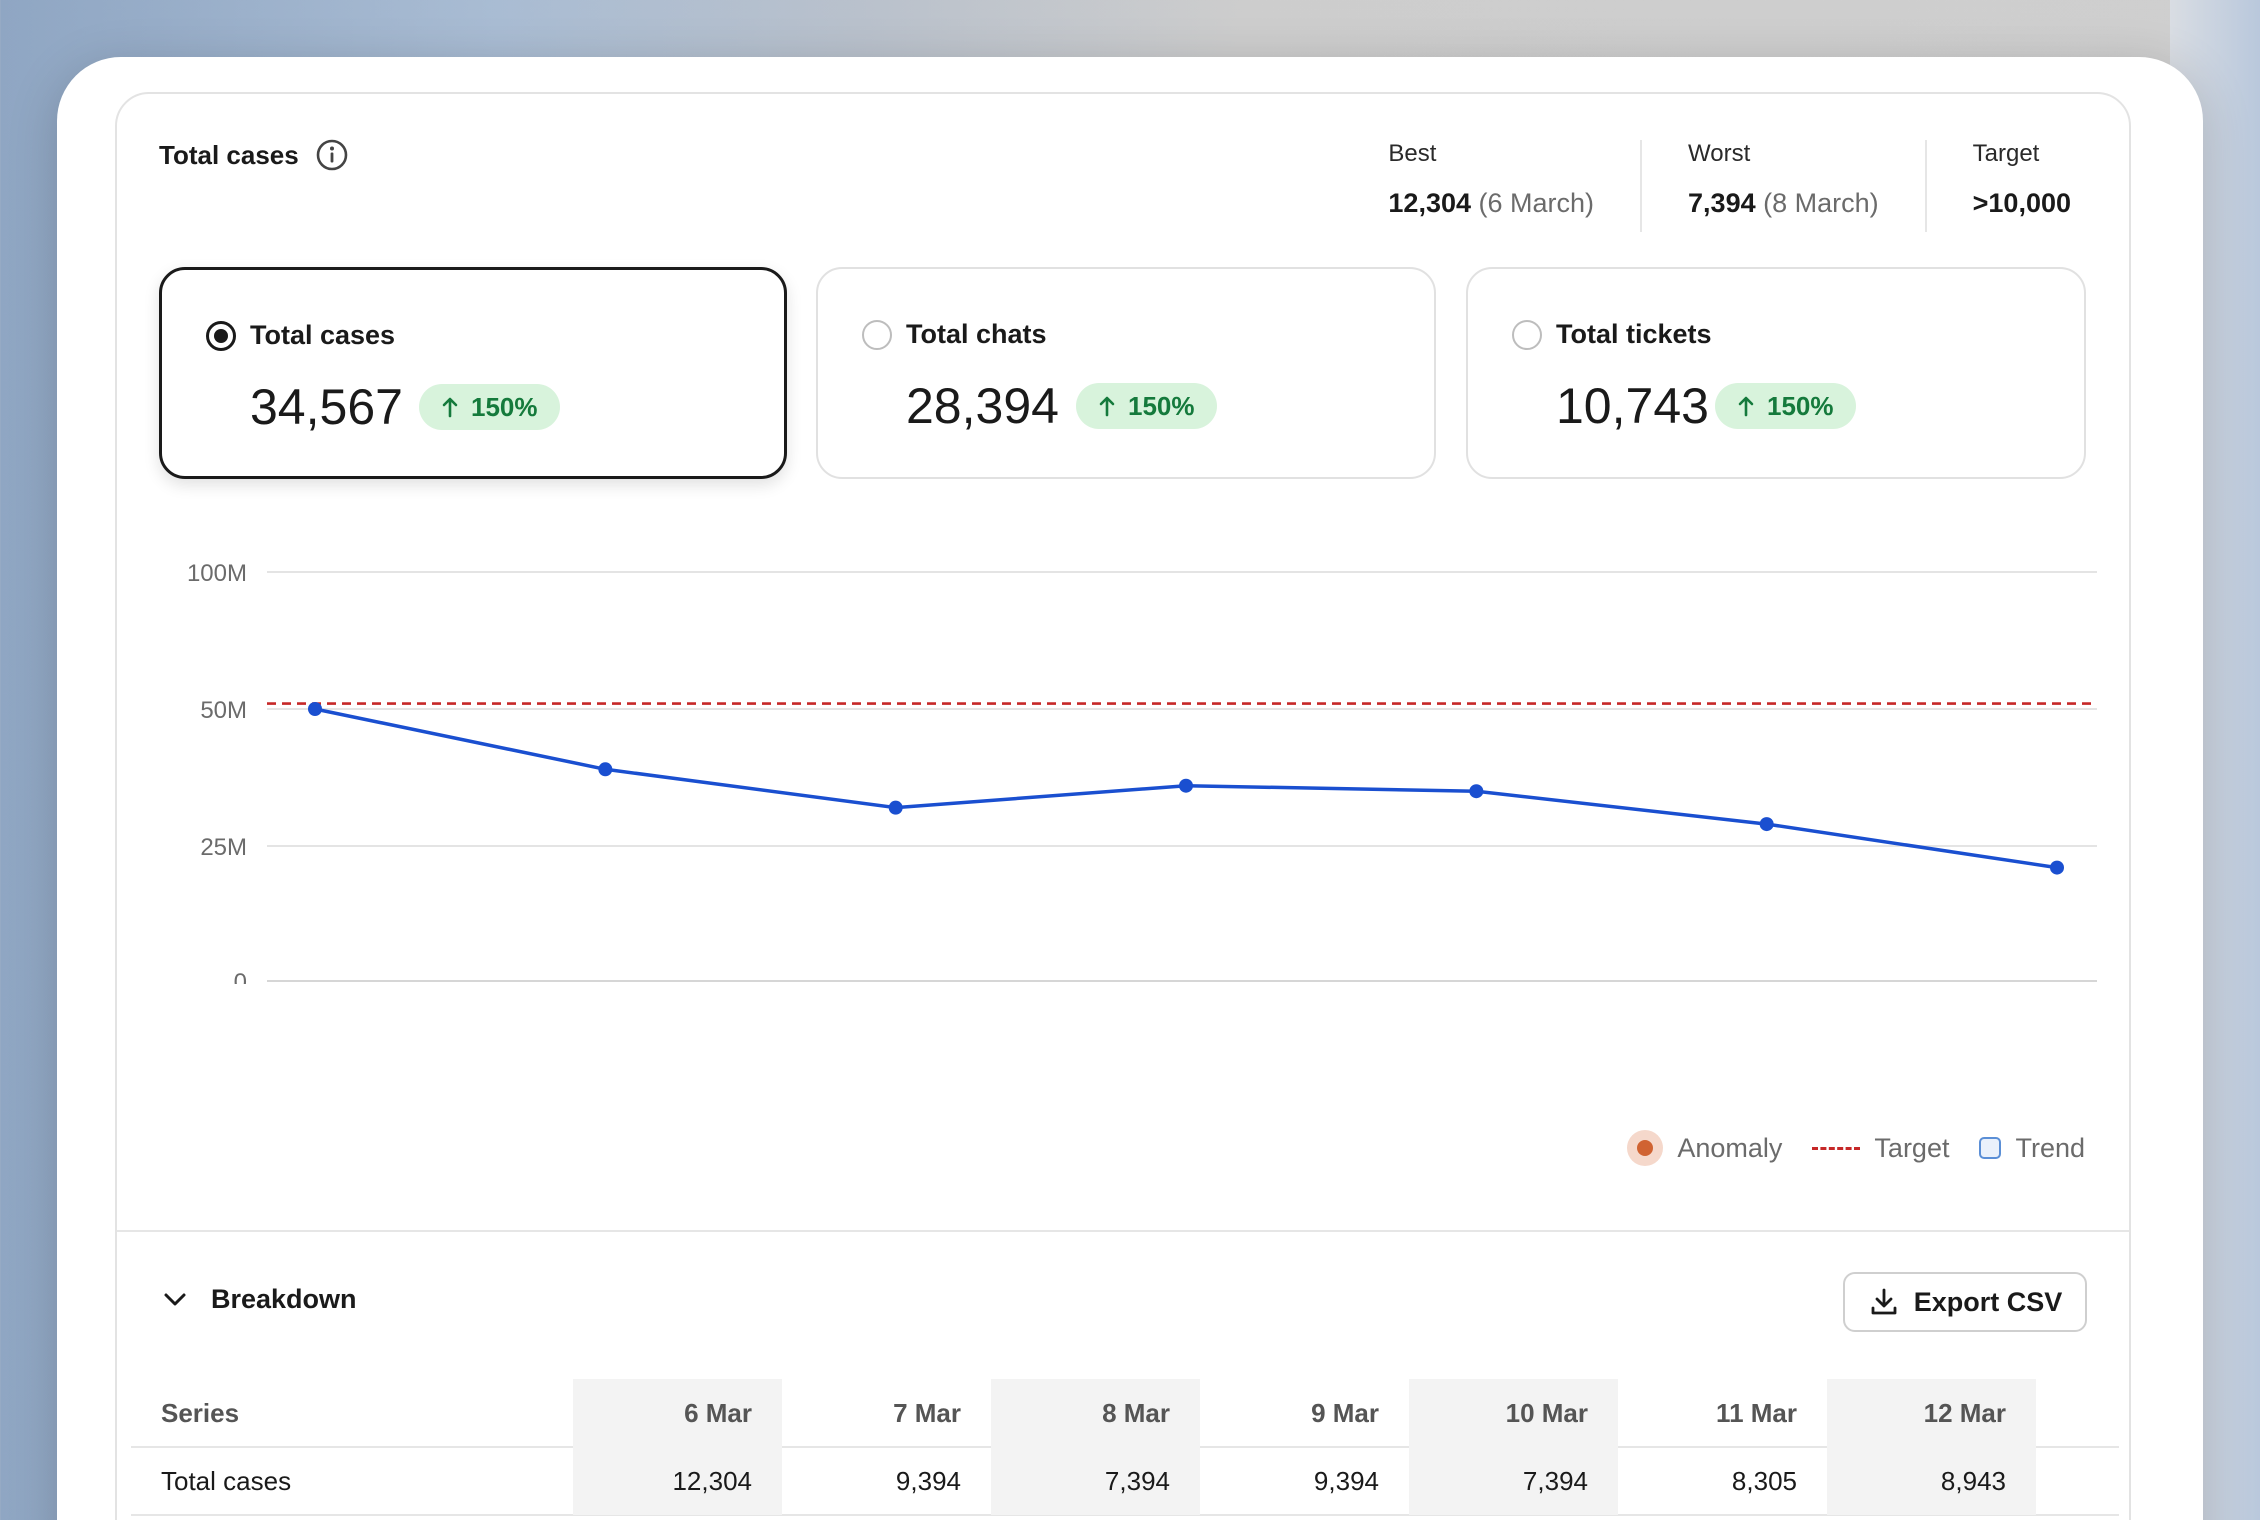  I want to click on metric-label: Total chats, so click(976, 334).